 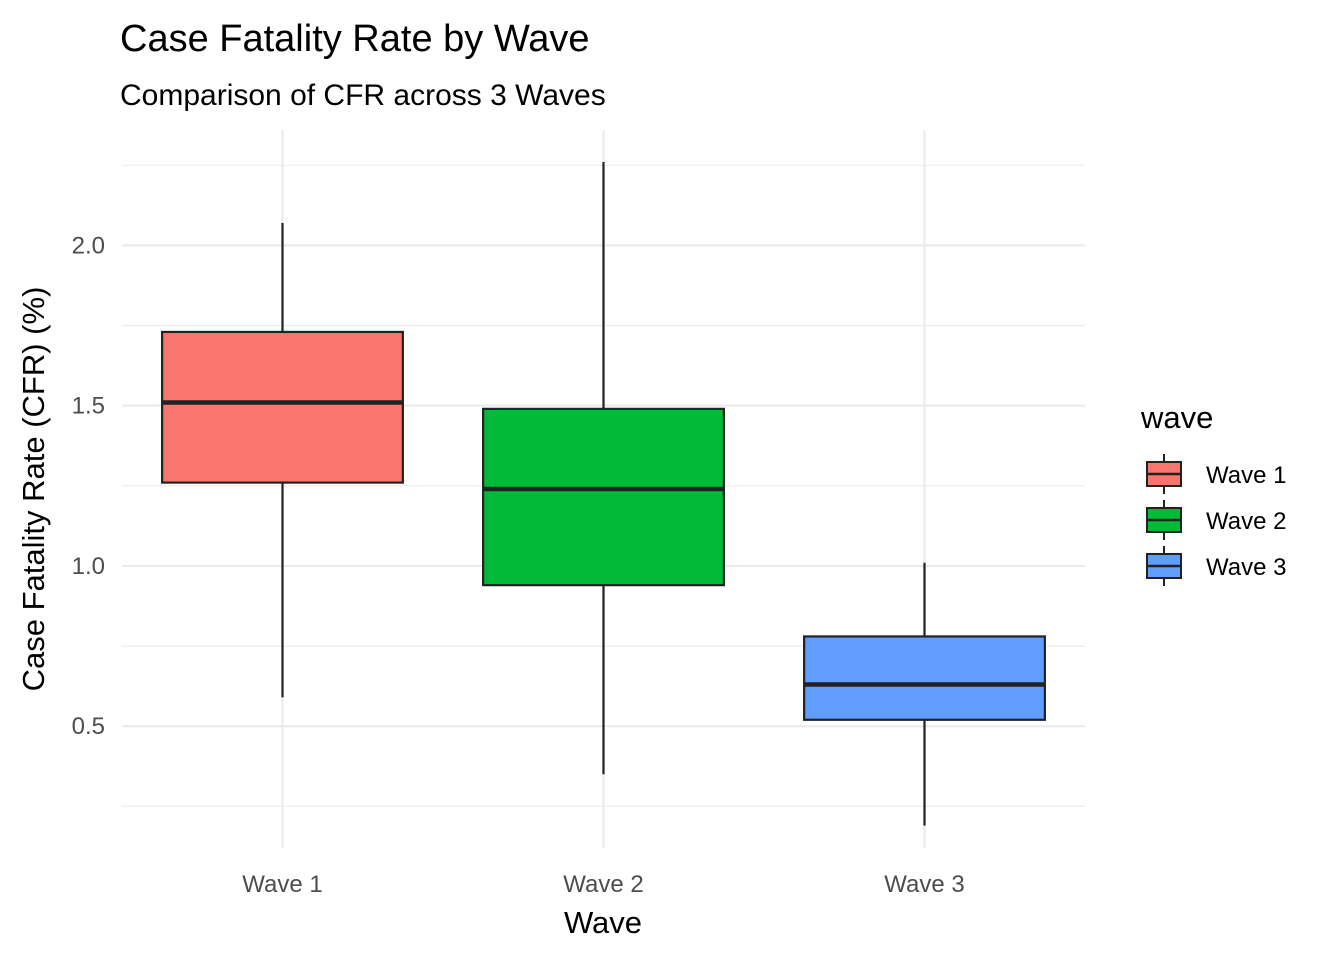 I want to click on y-tick-label: 2.0, so click(x=88, y=245).